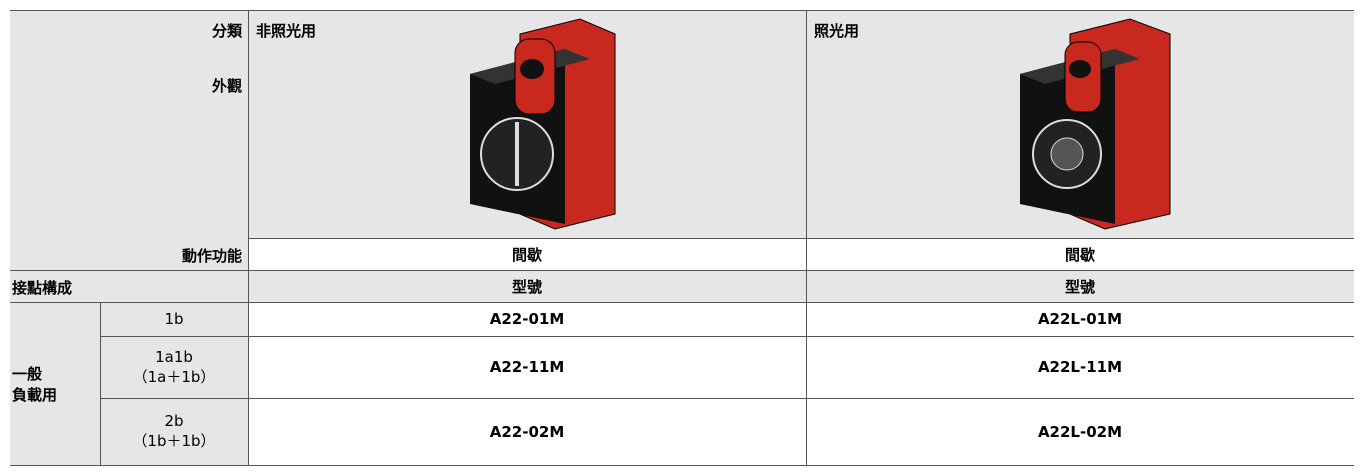  What do you see at coordinates (527, 431) in the screenshot?
I see `model: A22-02M` at bounding box center [527, 431].